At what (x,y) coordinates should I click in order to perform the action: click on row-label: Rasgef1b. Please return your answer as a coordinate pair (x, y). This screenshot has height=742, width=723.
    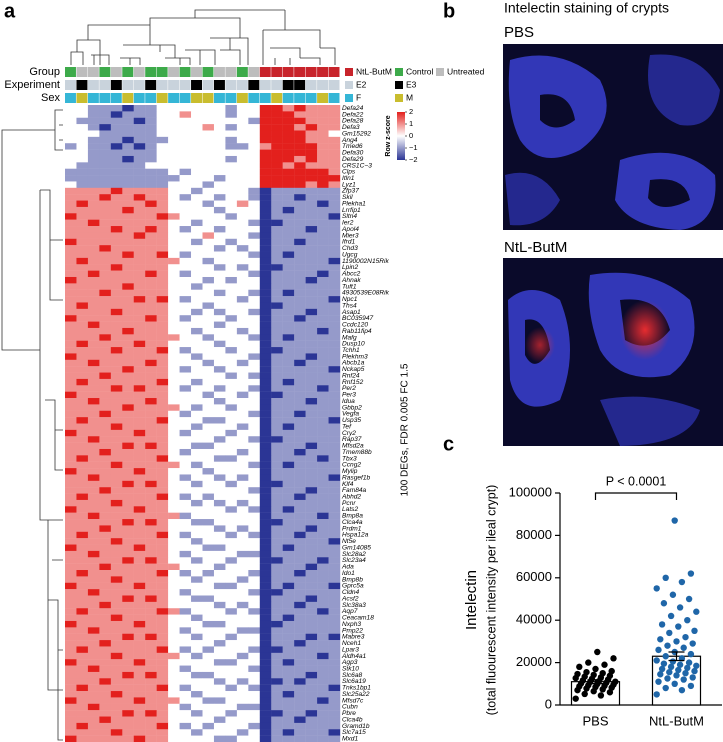
    Looking at the image, I should click on (356, 477).